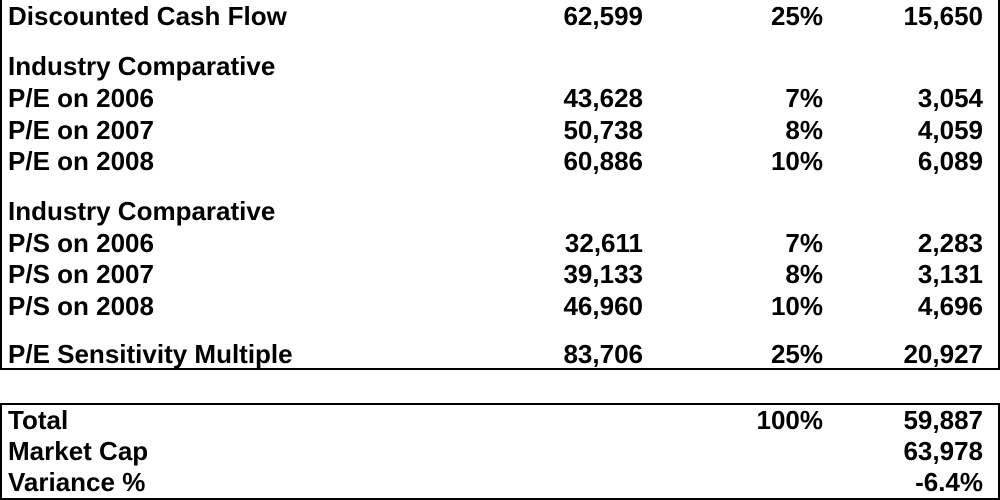  What do you see at coordinates (603, 354) in the screenshot?
I see `row-value: 83,706` at bounding box center [603, 354].